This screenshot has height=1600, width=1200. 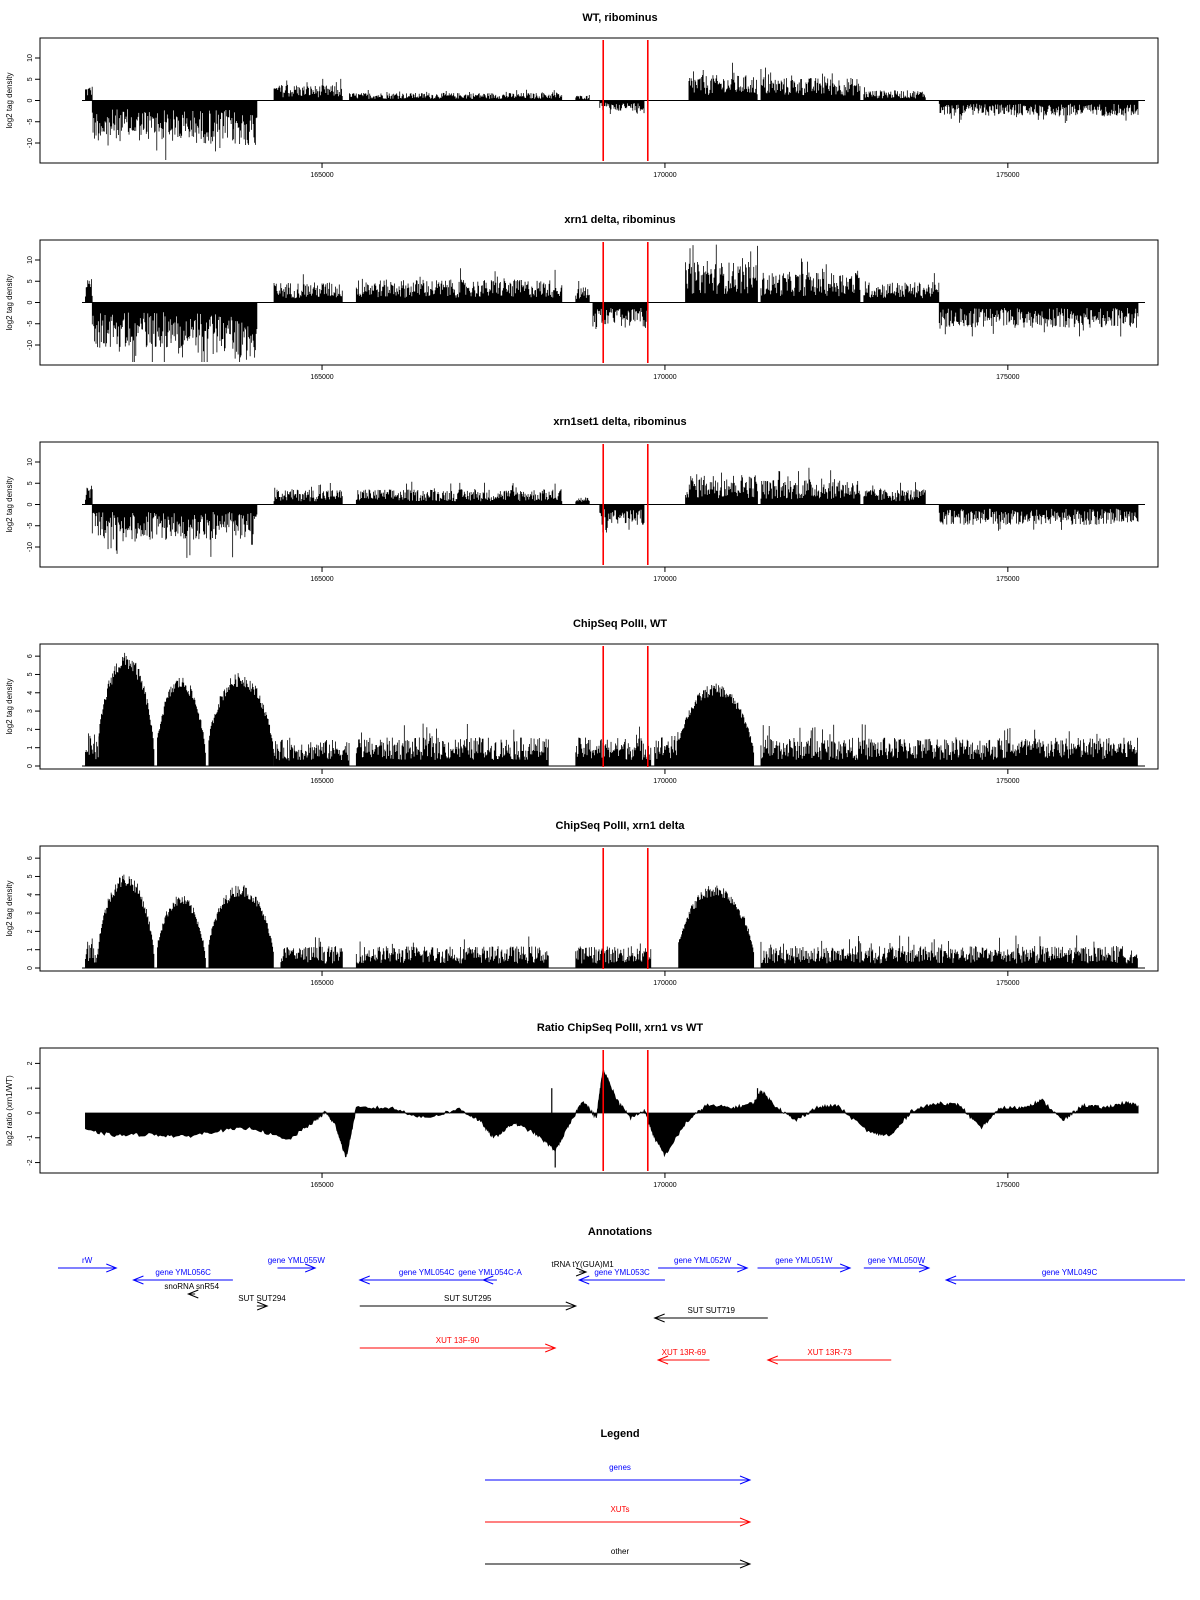 I want to click on y-tick-label: 1, so click(x=30, y=1088).